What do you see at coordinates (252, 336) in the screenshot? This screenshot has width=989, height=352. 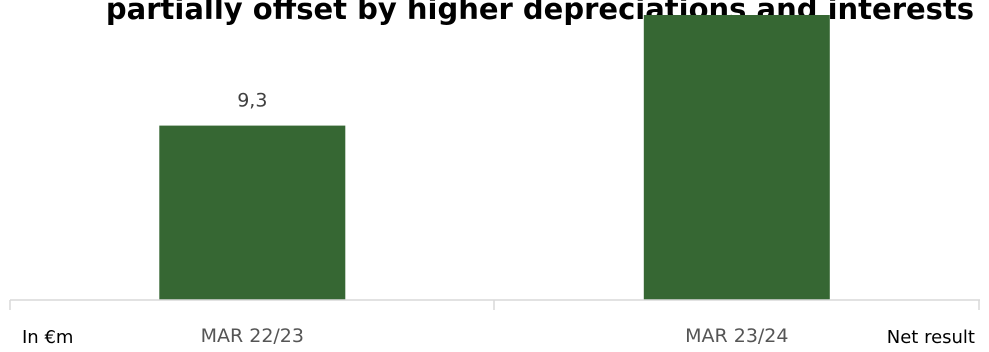 I see `category-label-1: MAR 22/23` at bounding box center [252, 336].